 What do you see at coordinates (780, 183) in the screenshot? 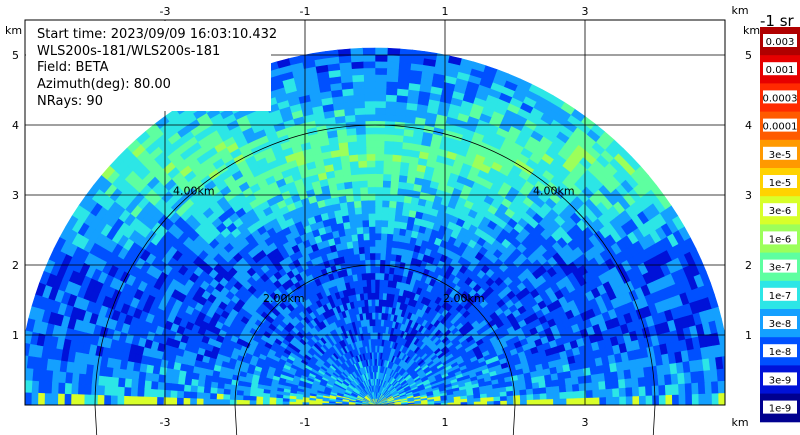
I see `colorbar-label: 1e-5` at bounding box center [780, 183].